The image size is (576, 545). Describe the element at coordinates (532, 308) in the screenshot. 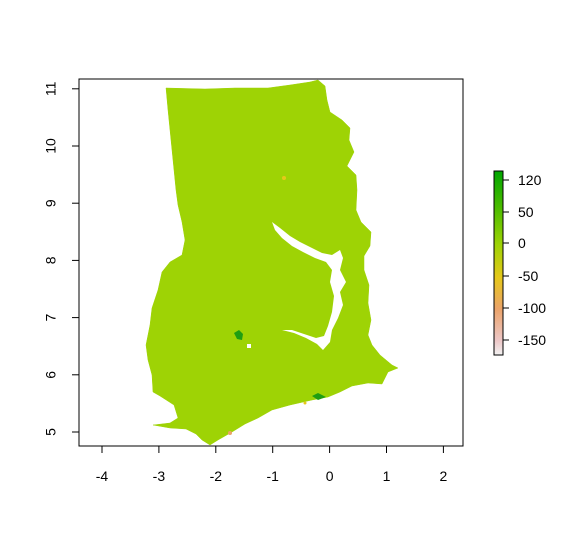

I see `legend-tick-label: -100` at that location.